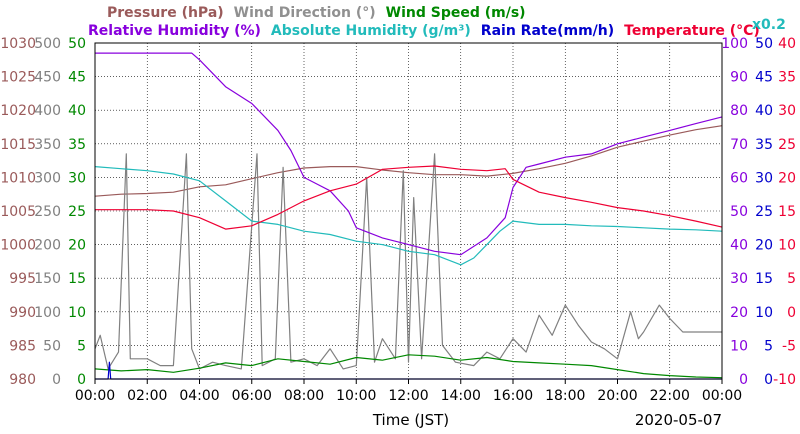  What do you see at coordinates (784, 380) in the screenshot?
I see `tick-label-temperature: -10` at bounding box center [784, 380].